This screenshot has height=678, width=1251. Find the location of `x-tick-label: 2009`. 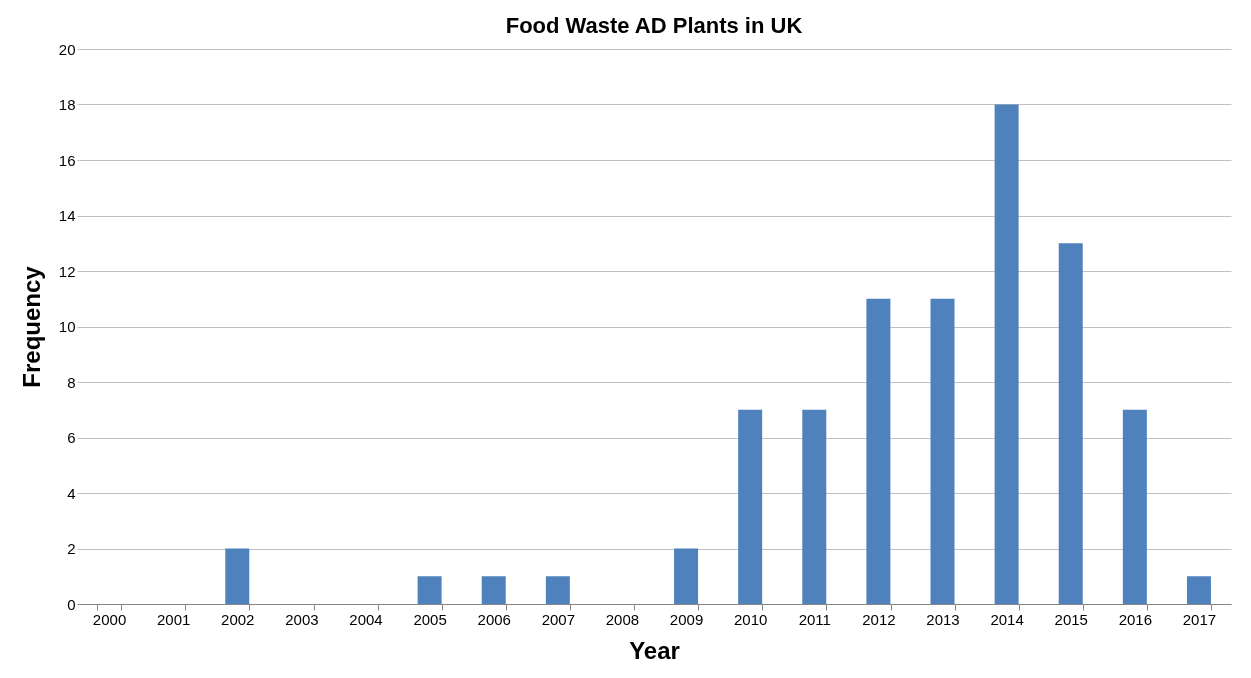

x-tick-label: 2009 is located at coordinates (686, 619).